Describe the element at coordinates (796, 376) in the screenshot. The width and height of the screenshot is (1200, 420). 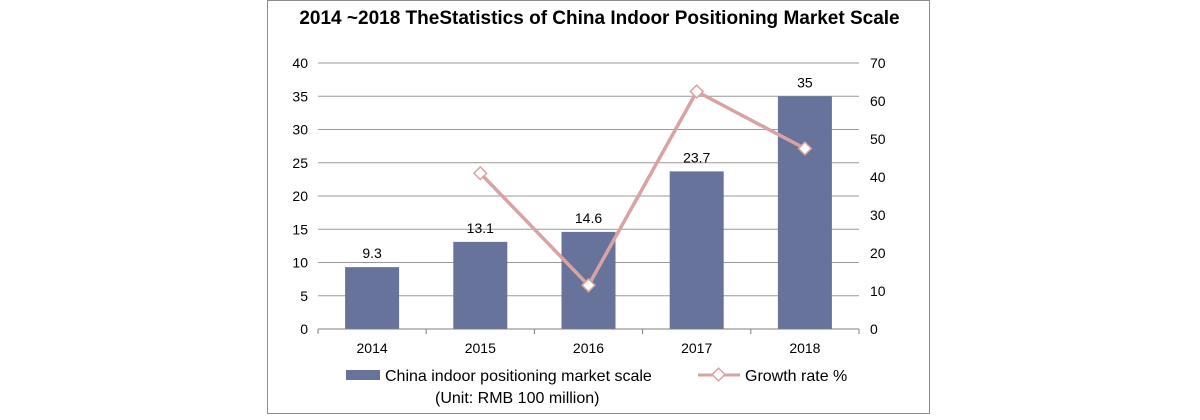
I see `legend-label-growth-rate: Growth rate %` at that location.